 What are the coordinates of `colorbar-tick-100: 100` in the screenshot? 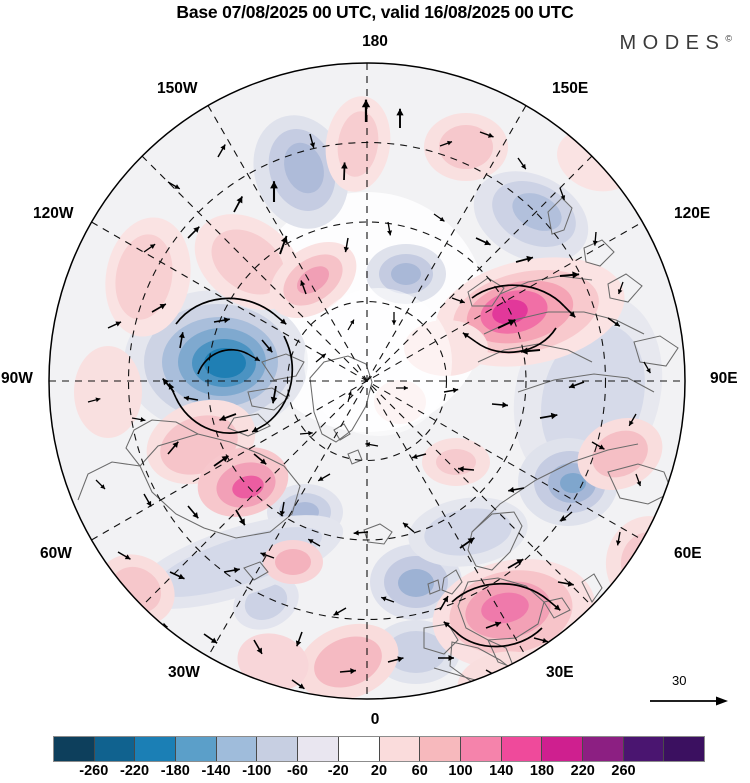 It's located at (460, 771).